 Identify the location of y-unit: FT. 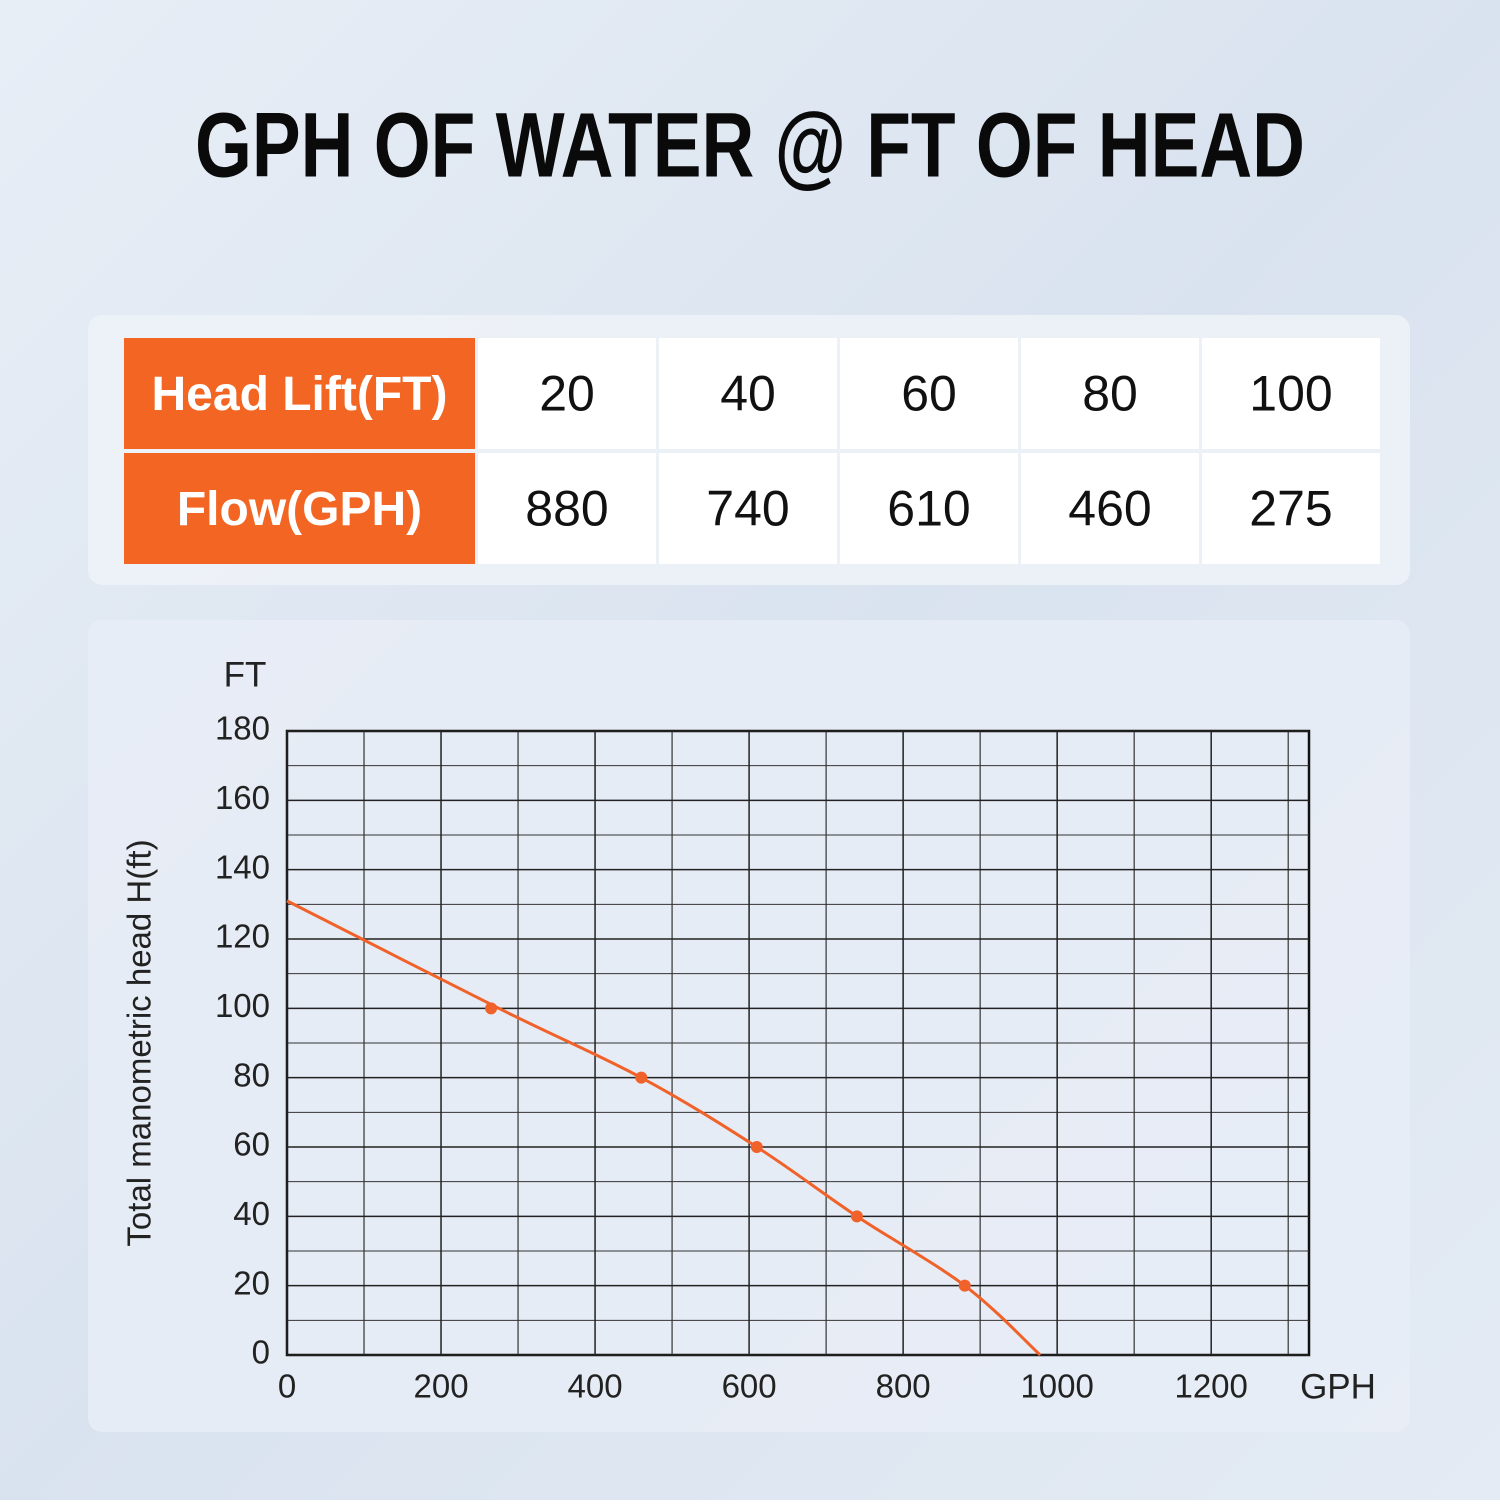
(245, 674).